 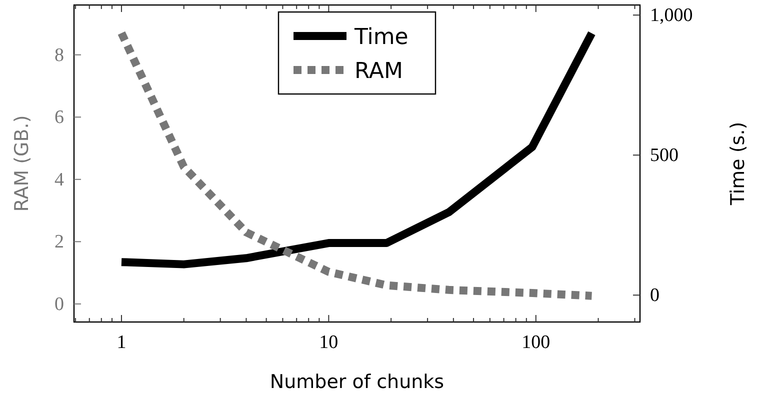 I want to click on y-tick-label: 8, so click(x=59, y=55).